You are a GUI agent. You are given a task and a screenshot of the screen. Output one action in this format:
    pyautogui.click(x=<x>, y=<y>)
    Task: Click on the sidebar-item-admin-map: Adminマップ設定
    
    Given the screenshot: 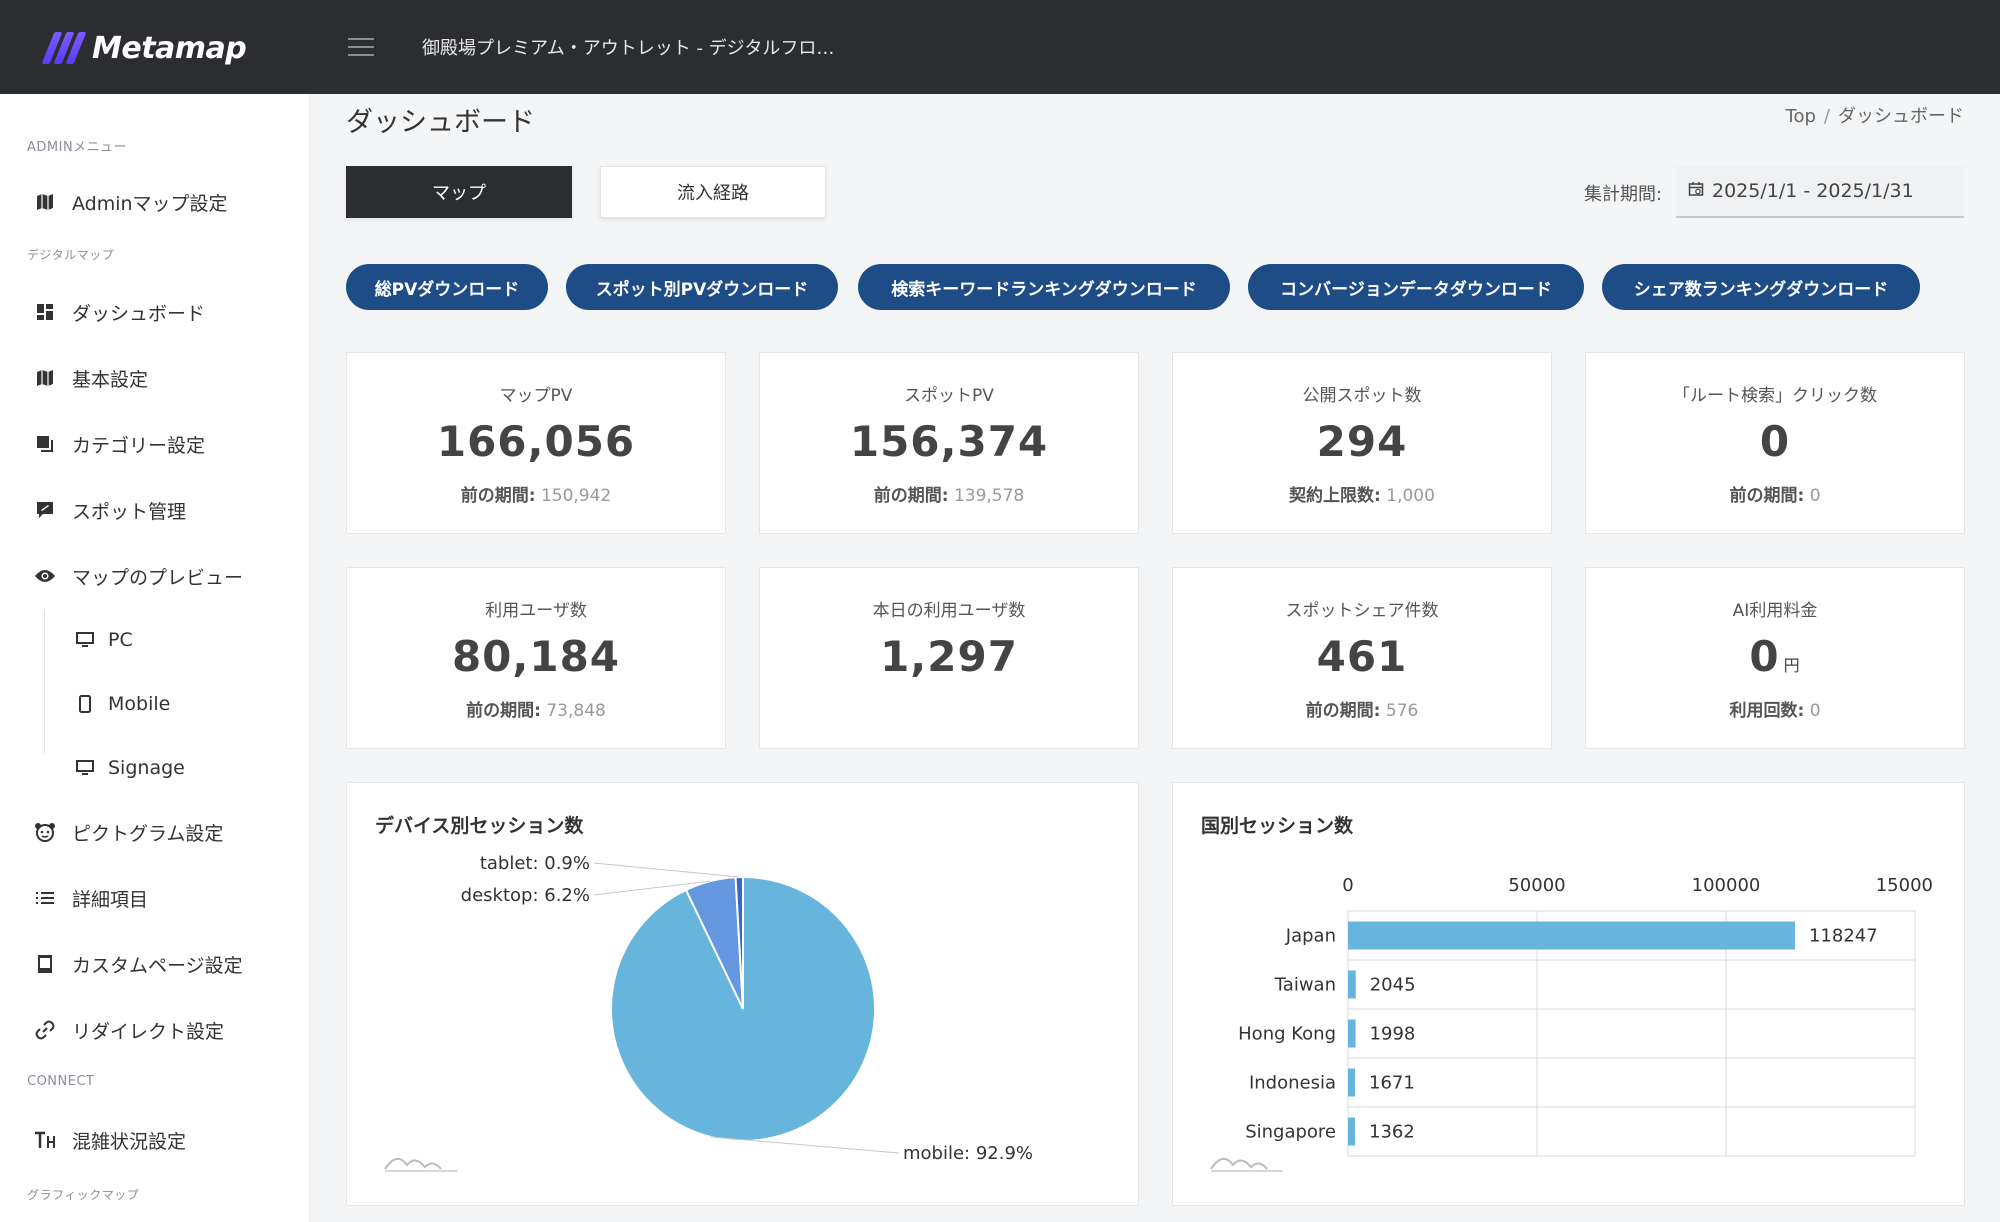 What is the action you would take?
    pyautogui.click(x=129, y=202)
    